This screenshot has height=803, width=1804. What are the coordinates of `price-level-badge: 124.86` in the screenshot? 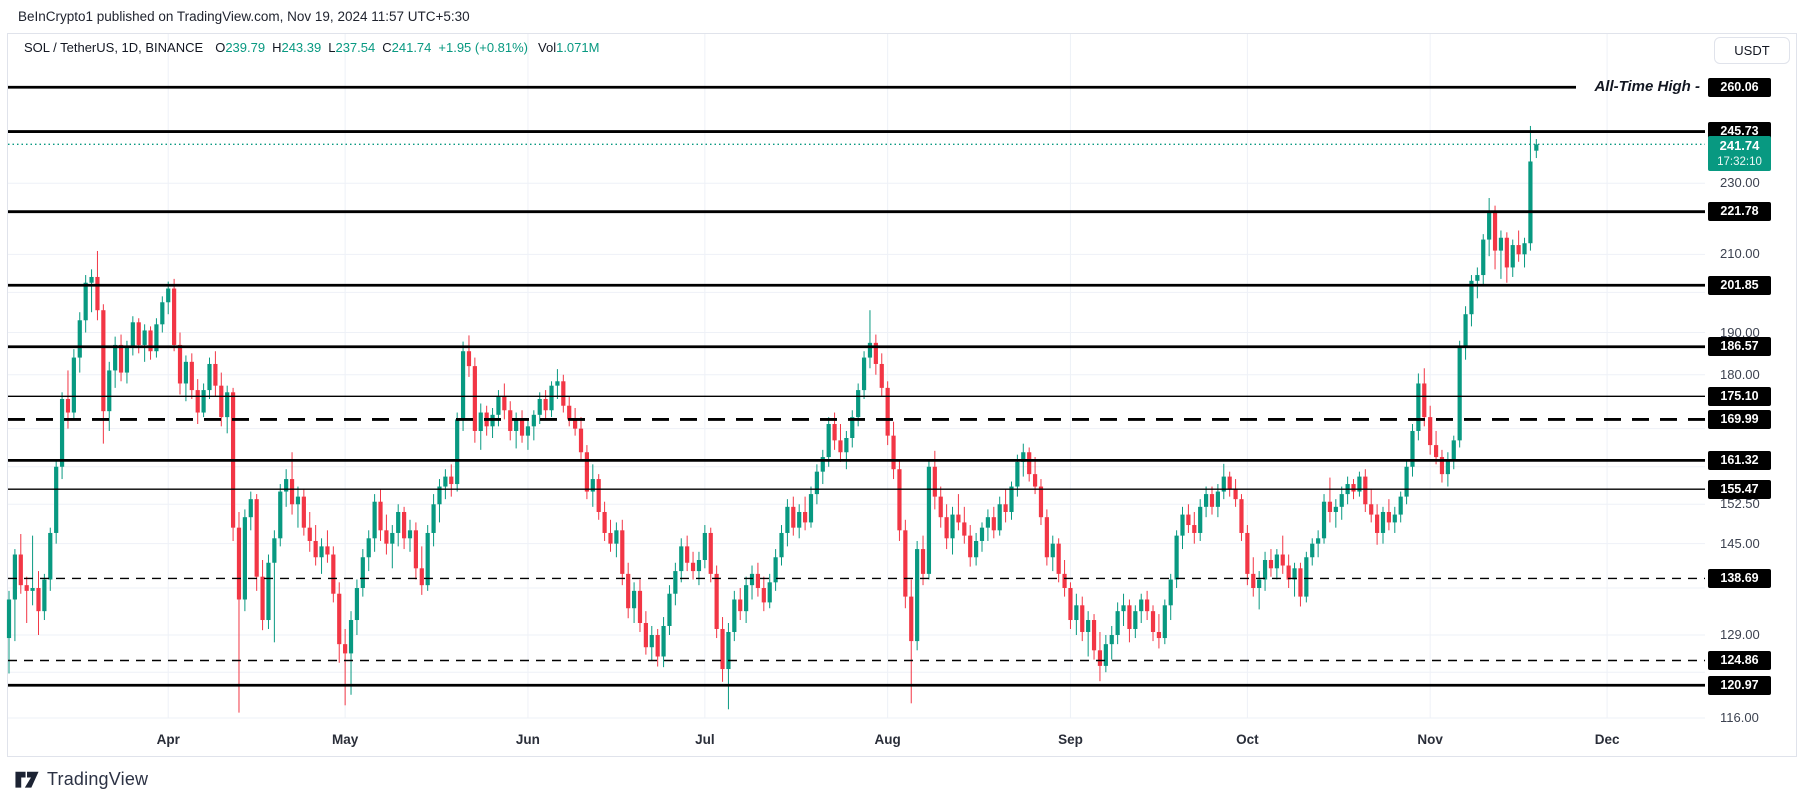 It's located at (1739, 660).